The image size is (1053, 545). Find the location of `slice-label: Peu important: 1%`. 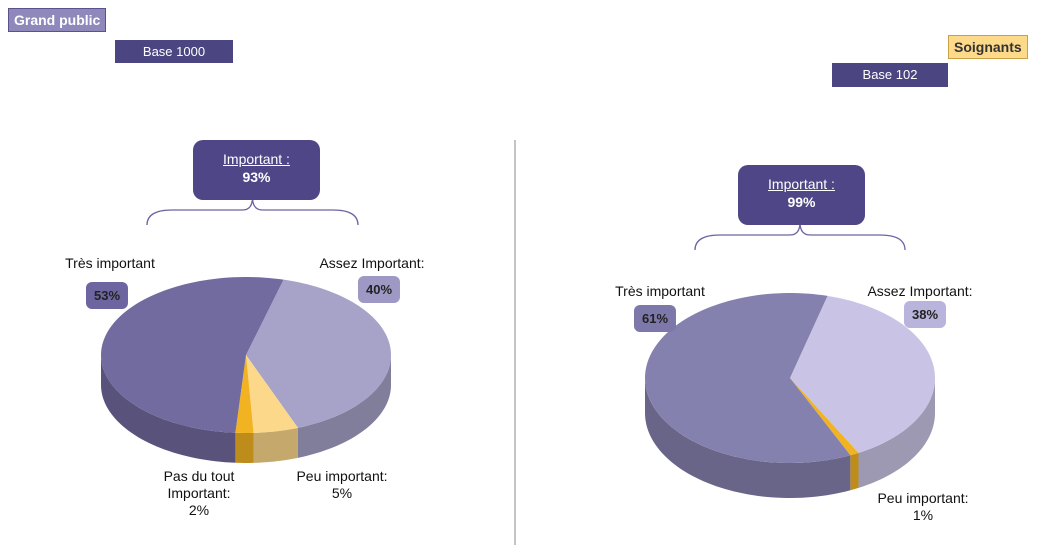

slice-label: Peu important: 1% is located at coordinates (923, 507).